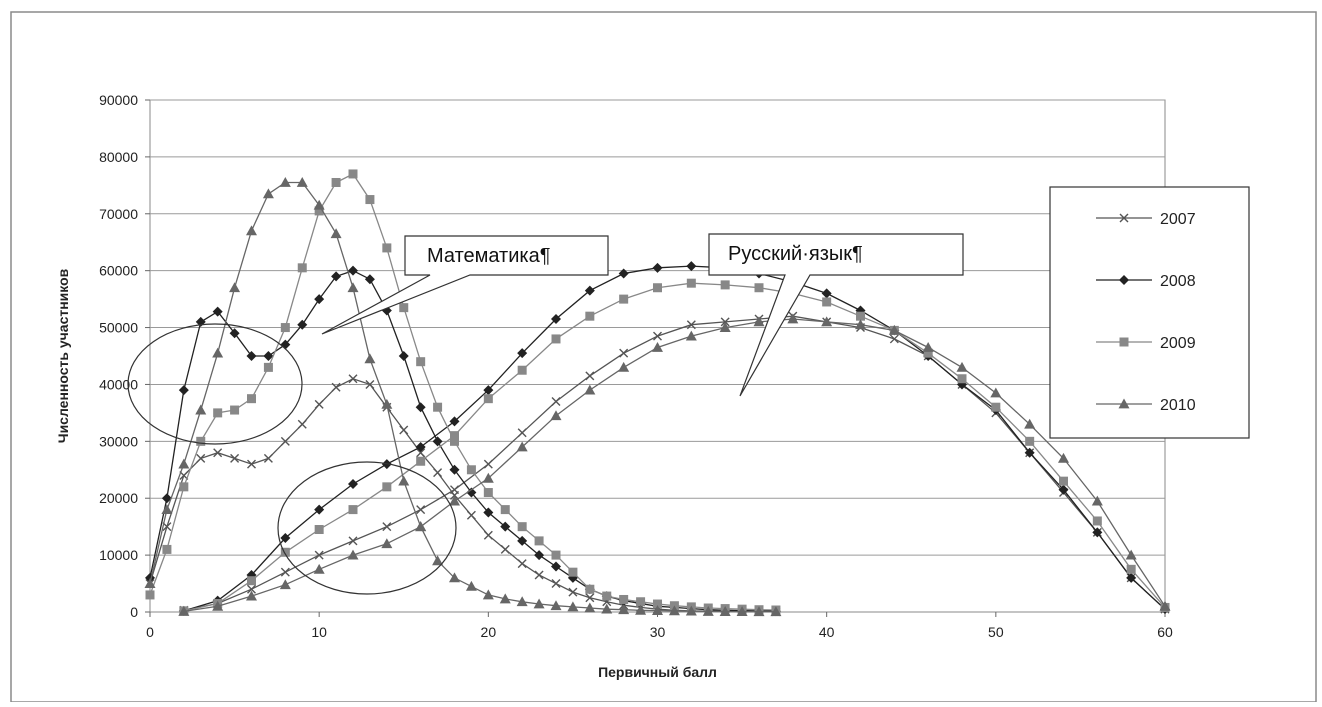  What do you see at coordinates (836, 315) in the screenshot?
I see `russian-callout-shape` at bounding box center [836, 315].